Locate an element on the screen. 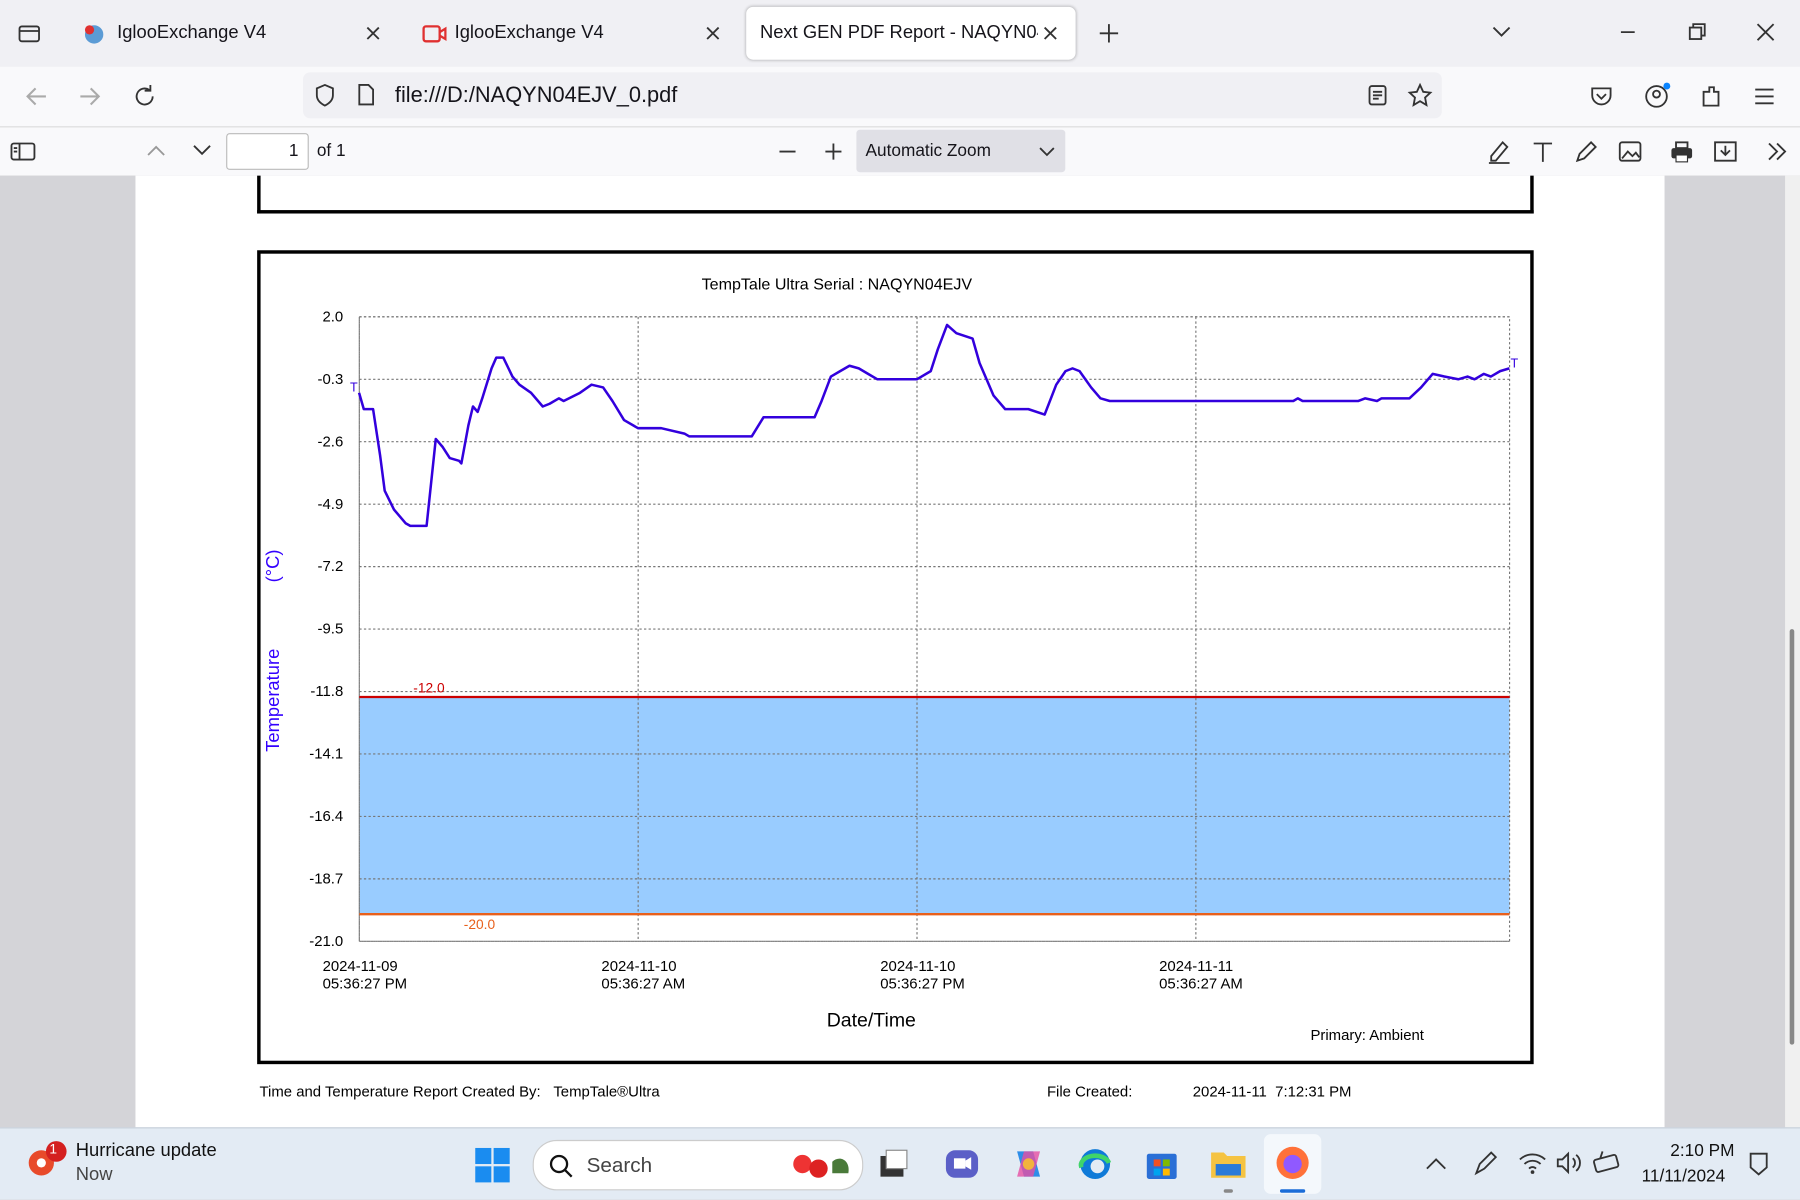 The image size is (1800, 1200). wifi is located at coordinates (1533, 1163).